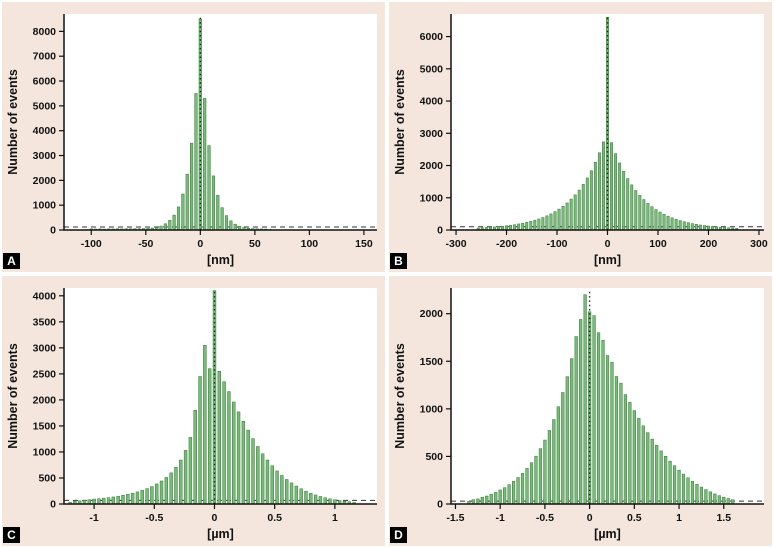 The image size is (774, 548). Describe the element at coordinates (91, 244) in the screenshot. I see `axis-text: -100` at that location.